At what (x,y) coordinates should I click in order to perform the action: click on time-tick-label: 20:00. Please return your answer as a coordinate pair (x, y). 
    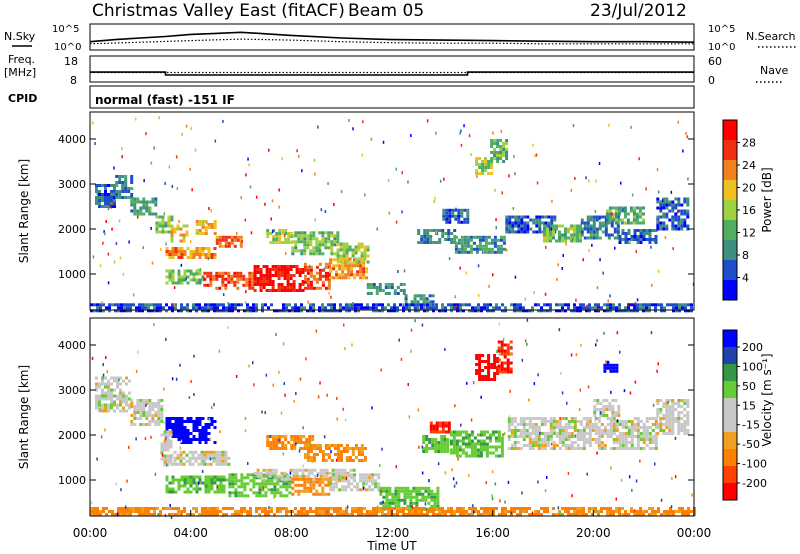
    Looking at the image, I should click on (593, 533).